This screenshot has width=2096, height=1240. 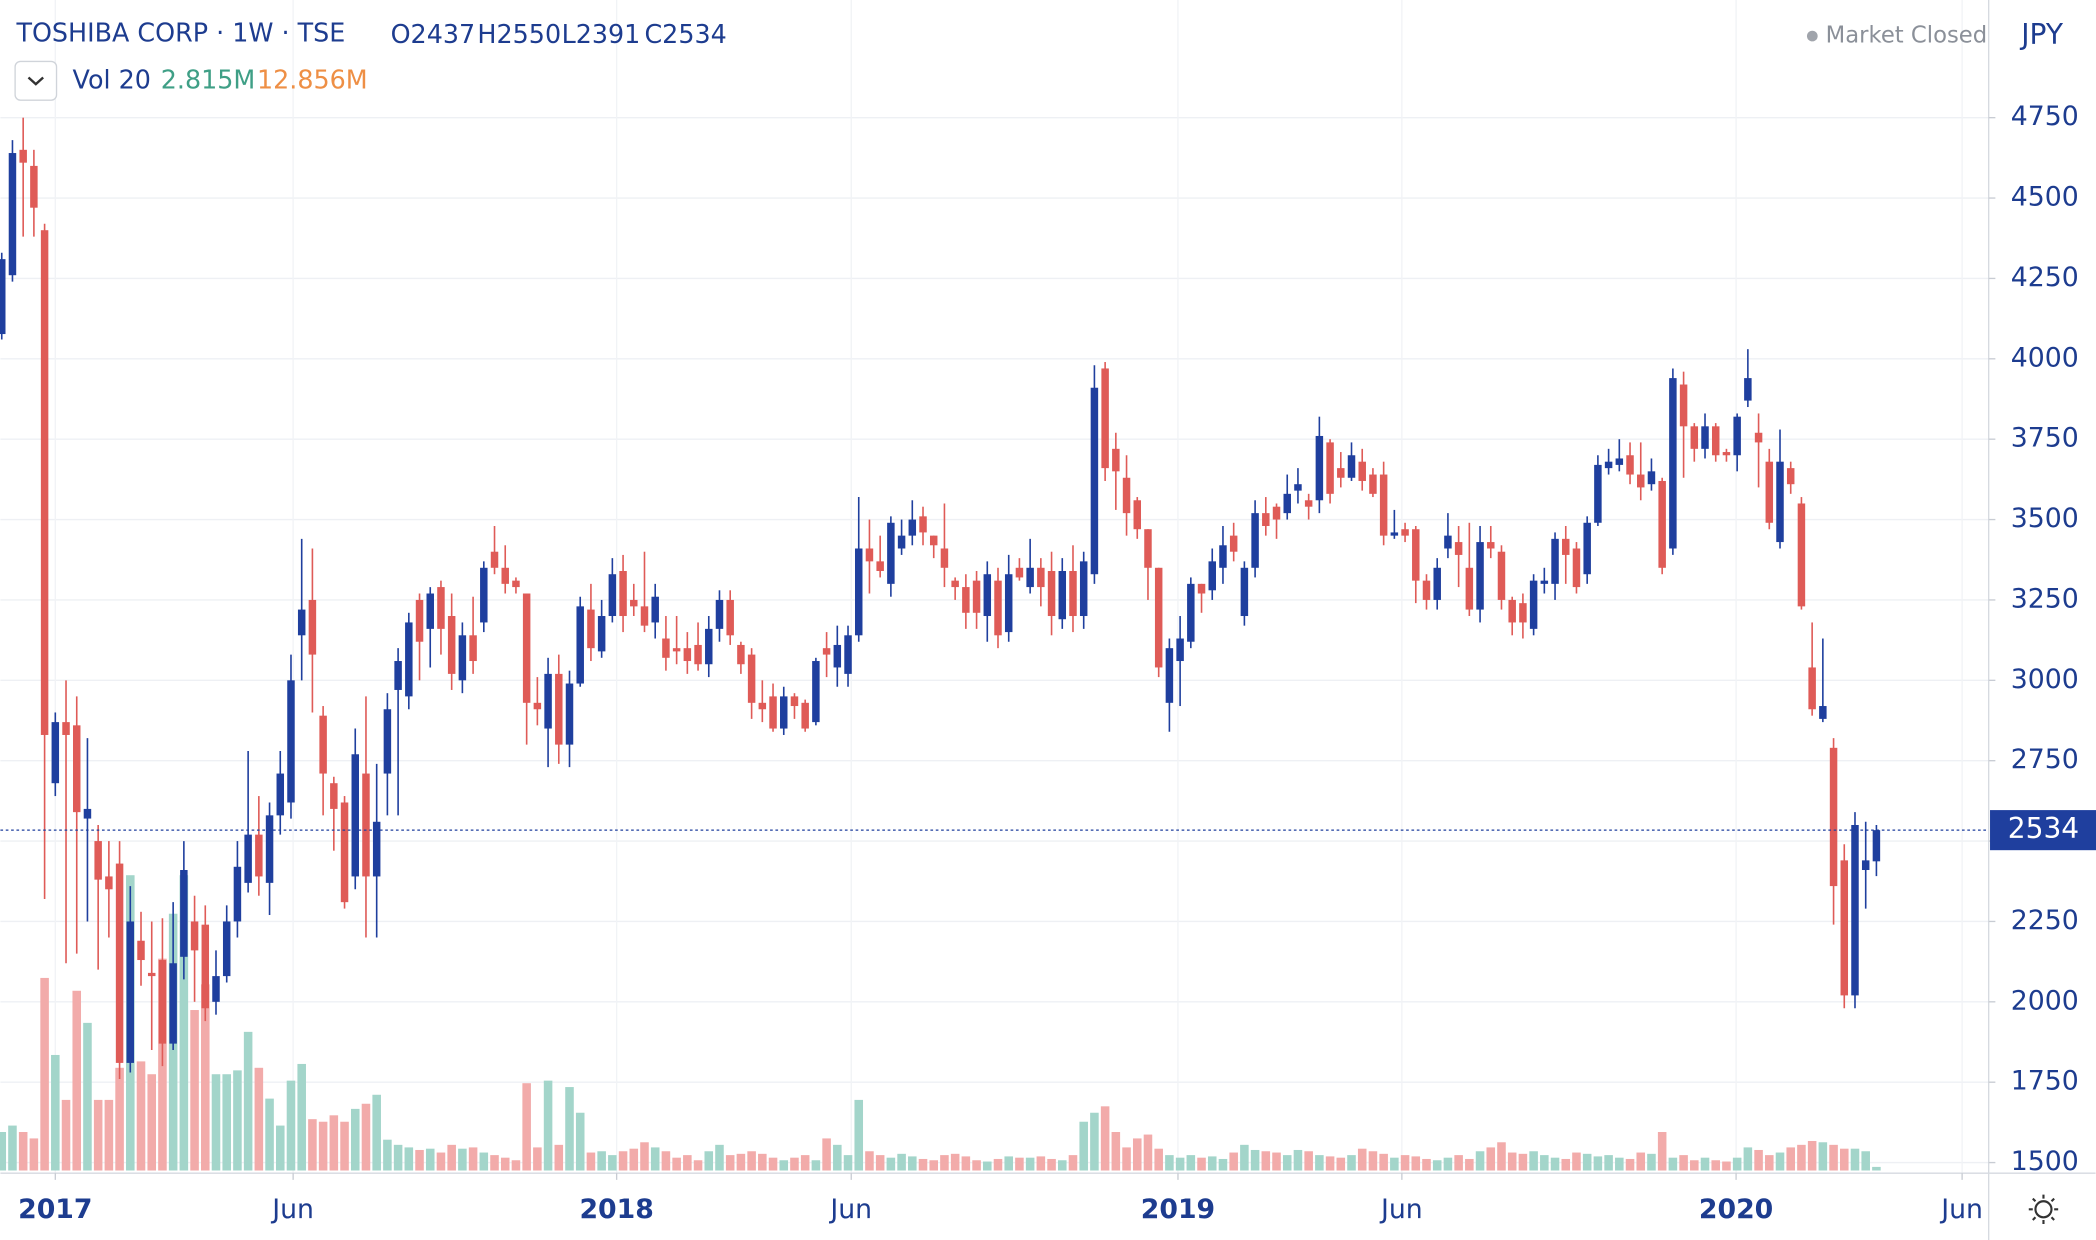 What do you see at coordinates (2045, 277) in the screenshot?
I see `y-tick-label: 4250` at bounding box center [2045, 277].